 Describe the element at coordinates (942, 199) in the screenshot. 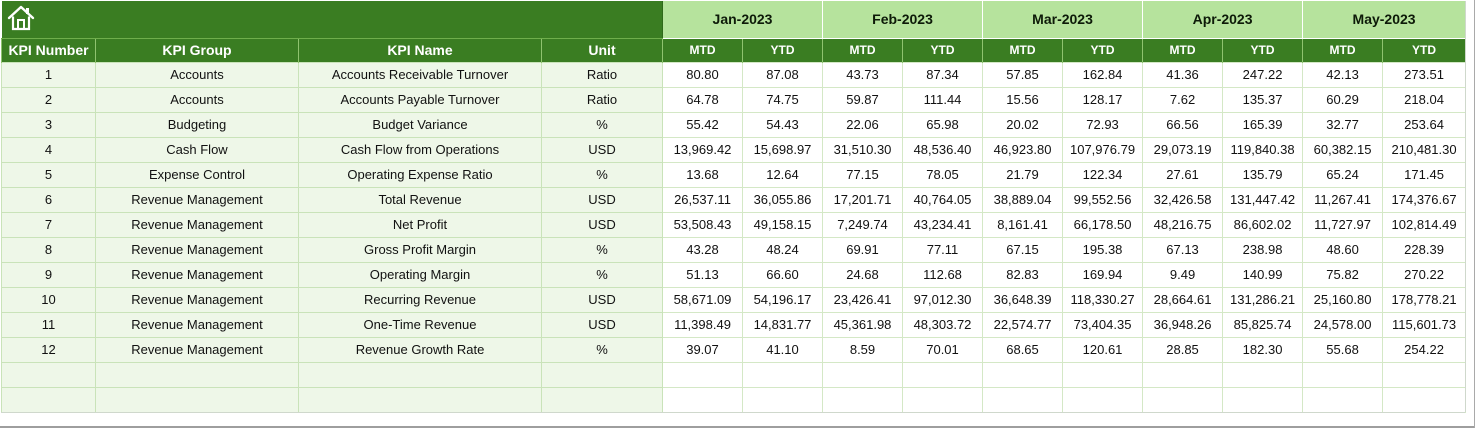

I see `cell-ytd-value: 40,764.05` at that location.